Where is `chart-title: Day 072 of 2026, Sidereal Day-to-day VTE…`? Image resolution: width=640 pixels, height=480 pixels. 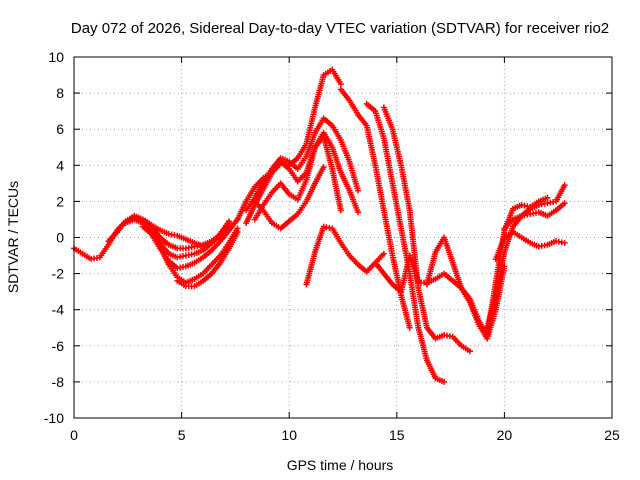 chart-title: Day 072 of 2026, Sidereal Day-to-day VTE… is located at coordinates (340, 28).